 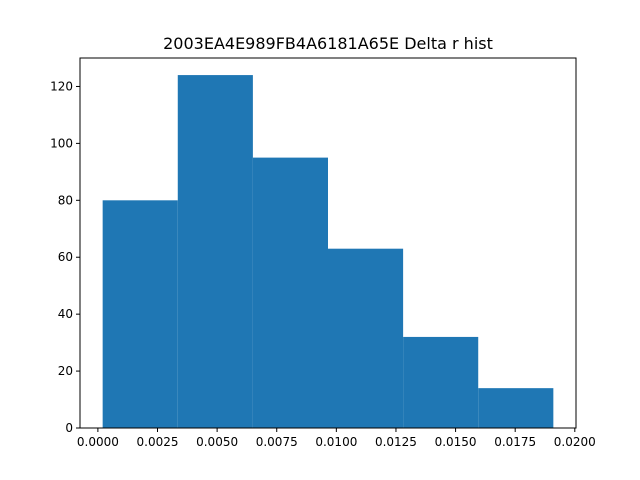 I want to click on x-tick-label: 0.0200, so click(x=575, y=442).